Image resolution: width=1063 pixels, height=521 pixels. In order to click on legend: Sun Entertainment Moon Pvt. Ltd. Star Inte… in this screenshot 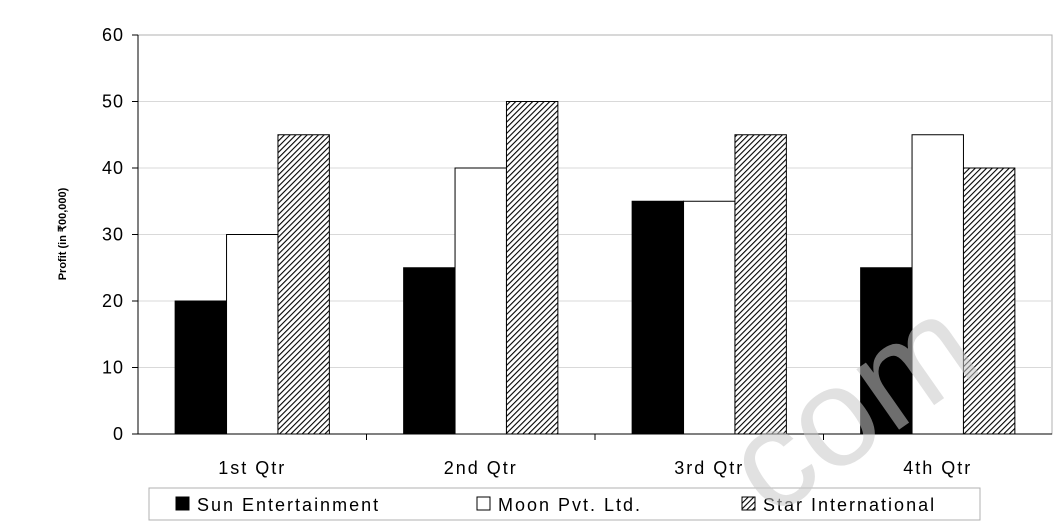, I will do `click(564, 504)`.